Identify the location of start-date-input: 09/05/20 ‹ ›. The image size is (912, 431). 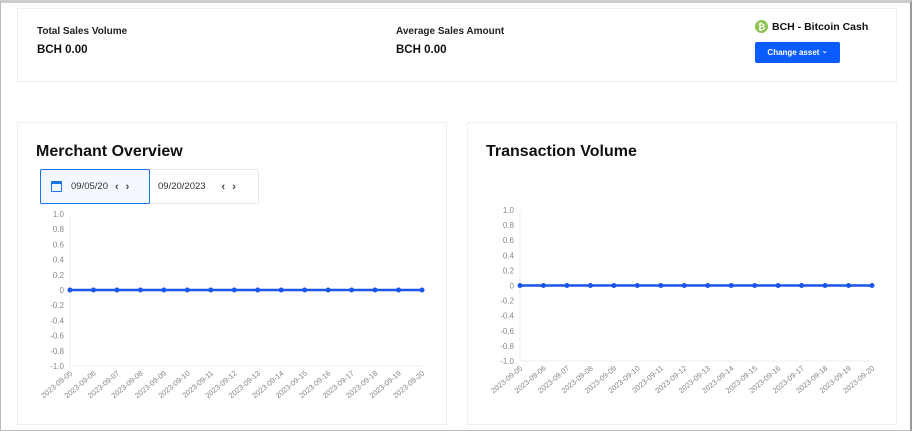
(95, 186).